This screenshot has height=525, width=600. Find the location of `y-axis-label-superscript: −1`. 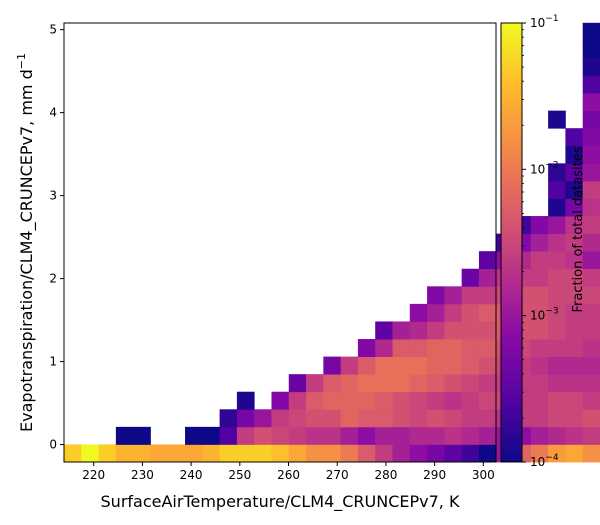

y-axis-label-superscript: −1 is located at coordinates (21, 61).